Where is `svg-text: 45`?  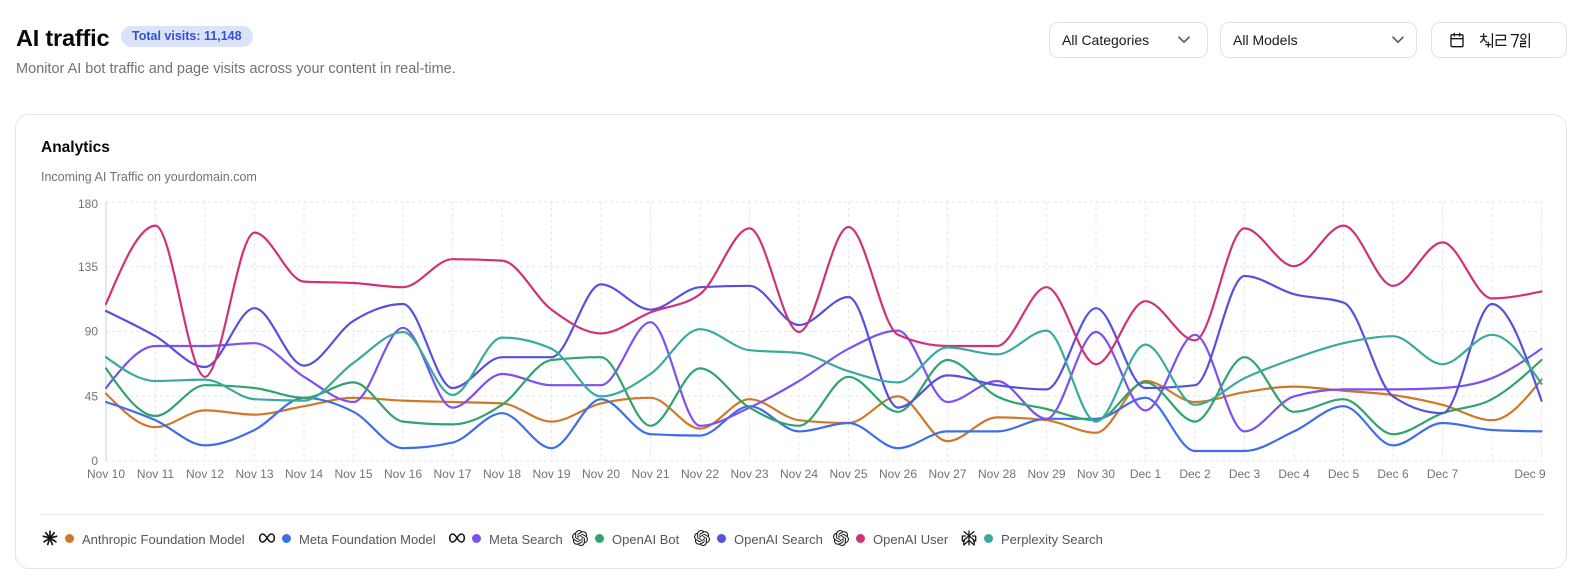
svg-text: 45 is located at coordinates (92, 396).